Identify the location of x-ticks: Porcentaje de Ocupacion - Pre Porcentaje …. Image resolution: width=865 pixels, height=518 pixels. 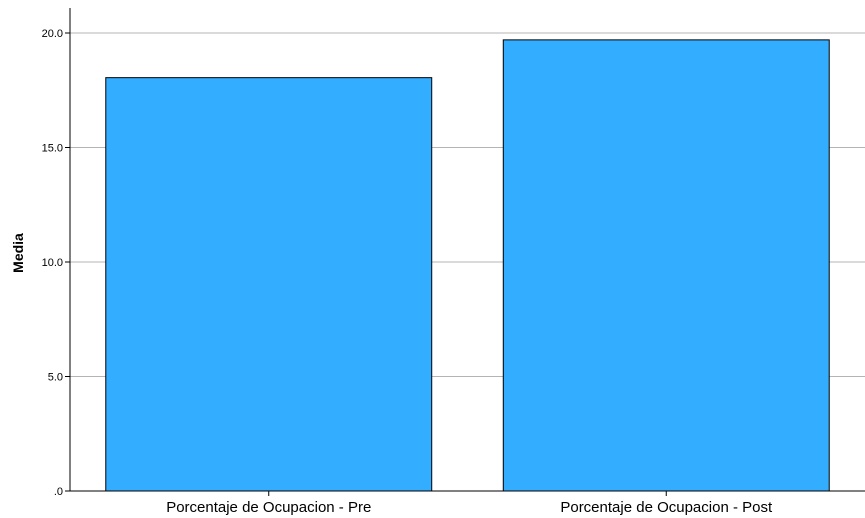
(469, 503).